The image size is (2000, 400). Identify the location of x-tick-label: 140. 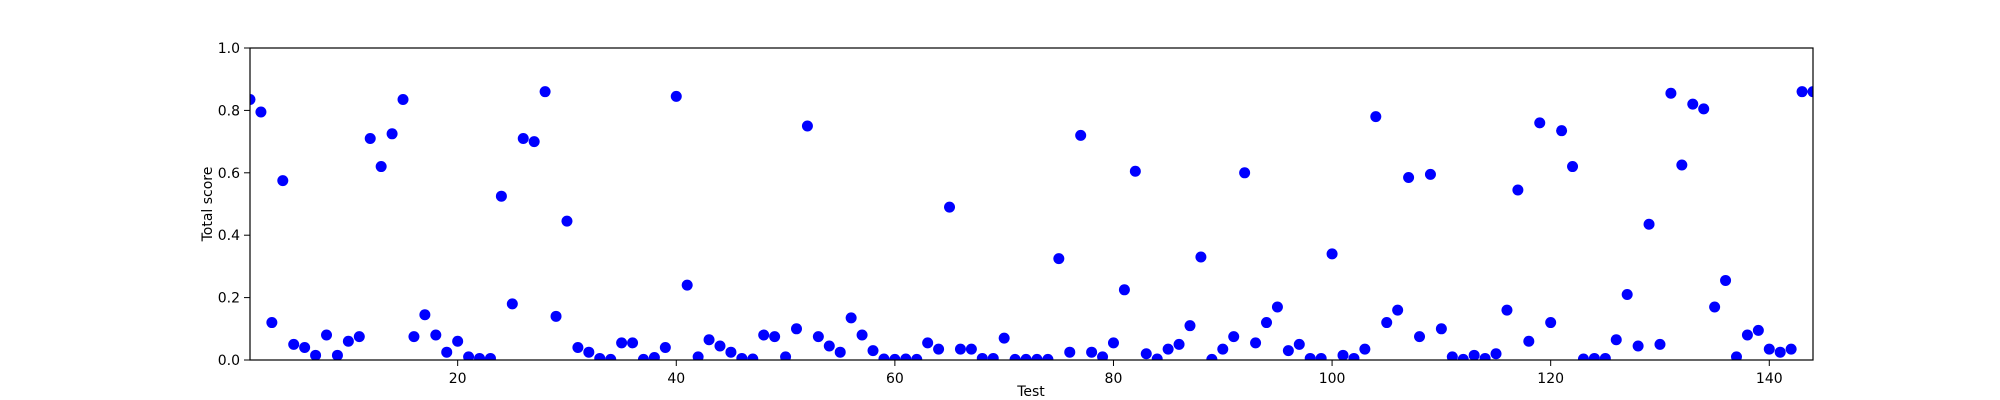
(1769, 379).